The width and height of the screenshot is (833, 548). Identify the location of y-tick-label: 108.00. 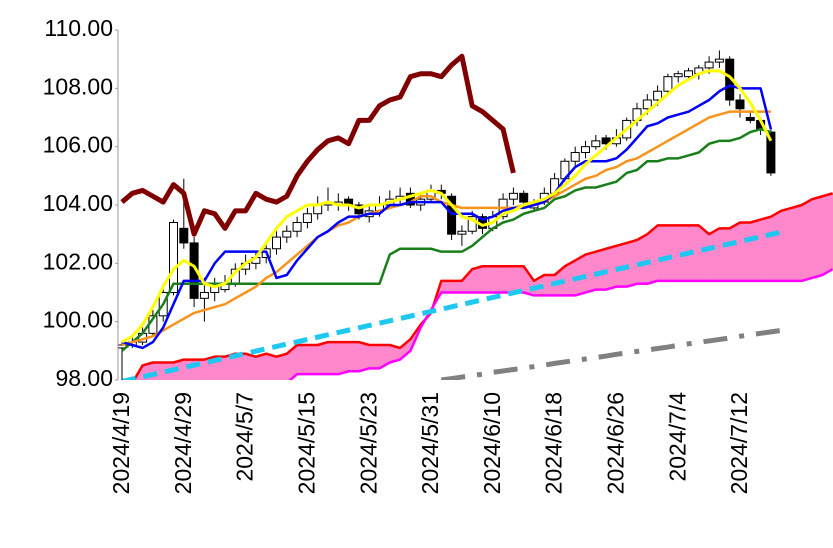
(78, 86).